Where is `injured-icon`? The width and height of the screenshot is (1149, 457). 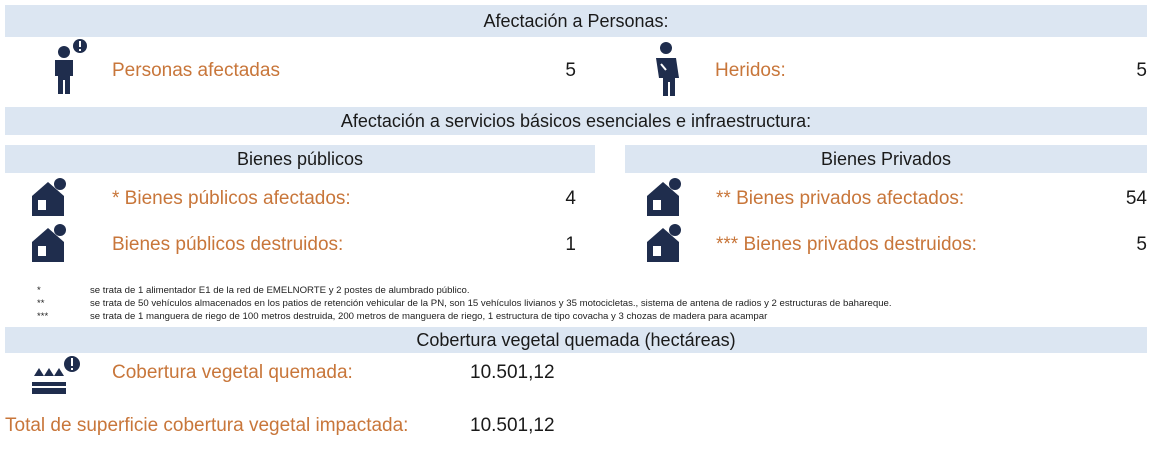 injured-icon is located at coordinates (667, 69).